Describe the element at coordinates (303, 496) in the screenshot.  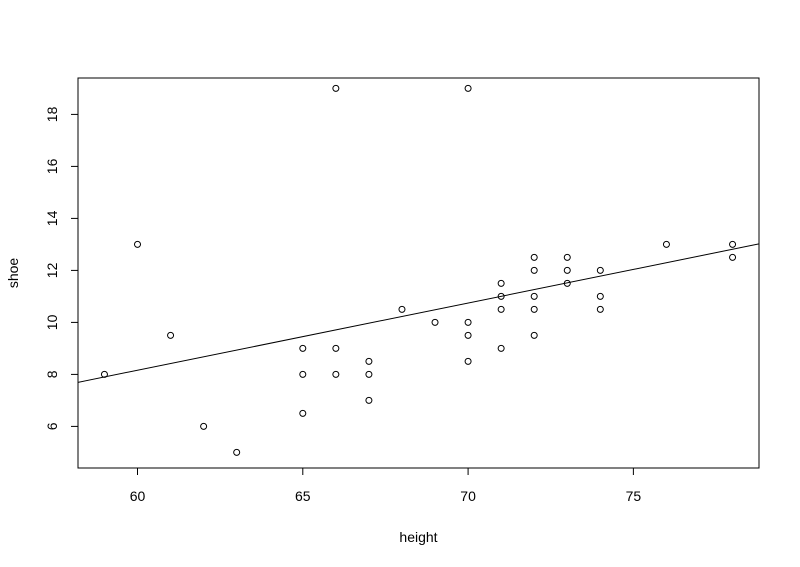
I see `x-tick-label: 65` at that location.